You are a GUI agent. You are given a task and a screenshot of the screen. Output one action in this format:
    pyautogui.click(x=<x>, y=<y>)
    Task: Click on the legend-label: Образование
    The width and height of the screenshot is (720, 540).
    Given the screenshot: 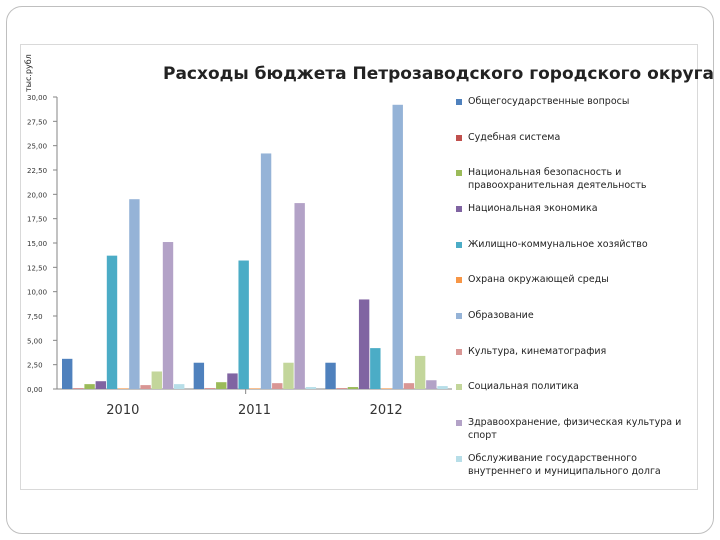 What is the action you would take?
    pyautogui.click(x=501, y=315)
    